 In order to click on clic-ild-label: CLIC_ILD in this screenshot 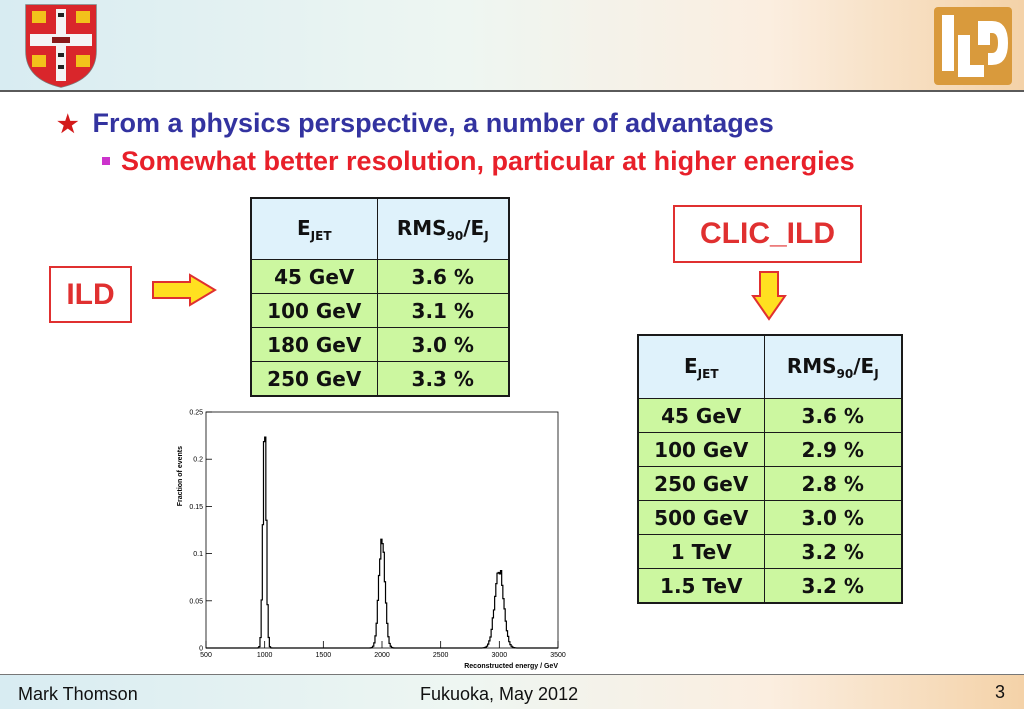, I will do `click(767, 234)`.